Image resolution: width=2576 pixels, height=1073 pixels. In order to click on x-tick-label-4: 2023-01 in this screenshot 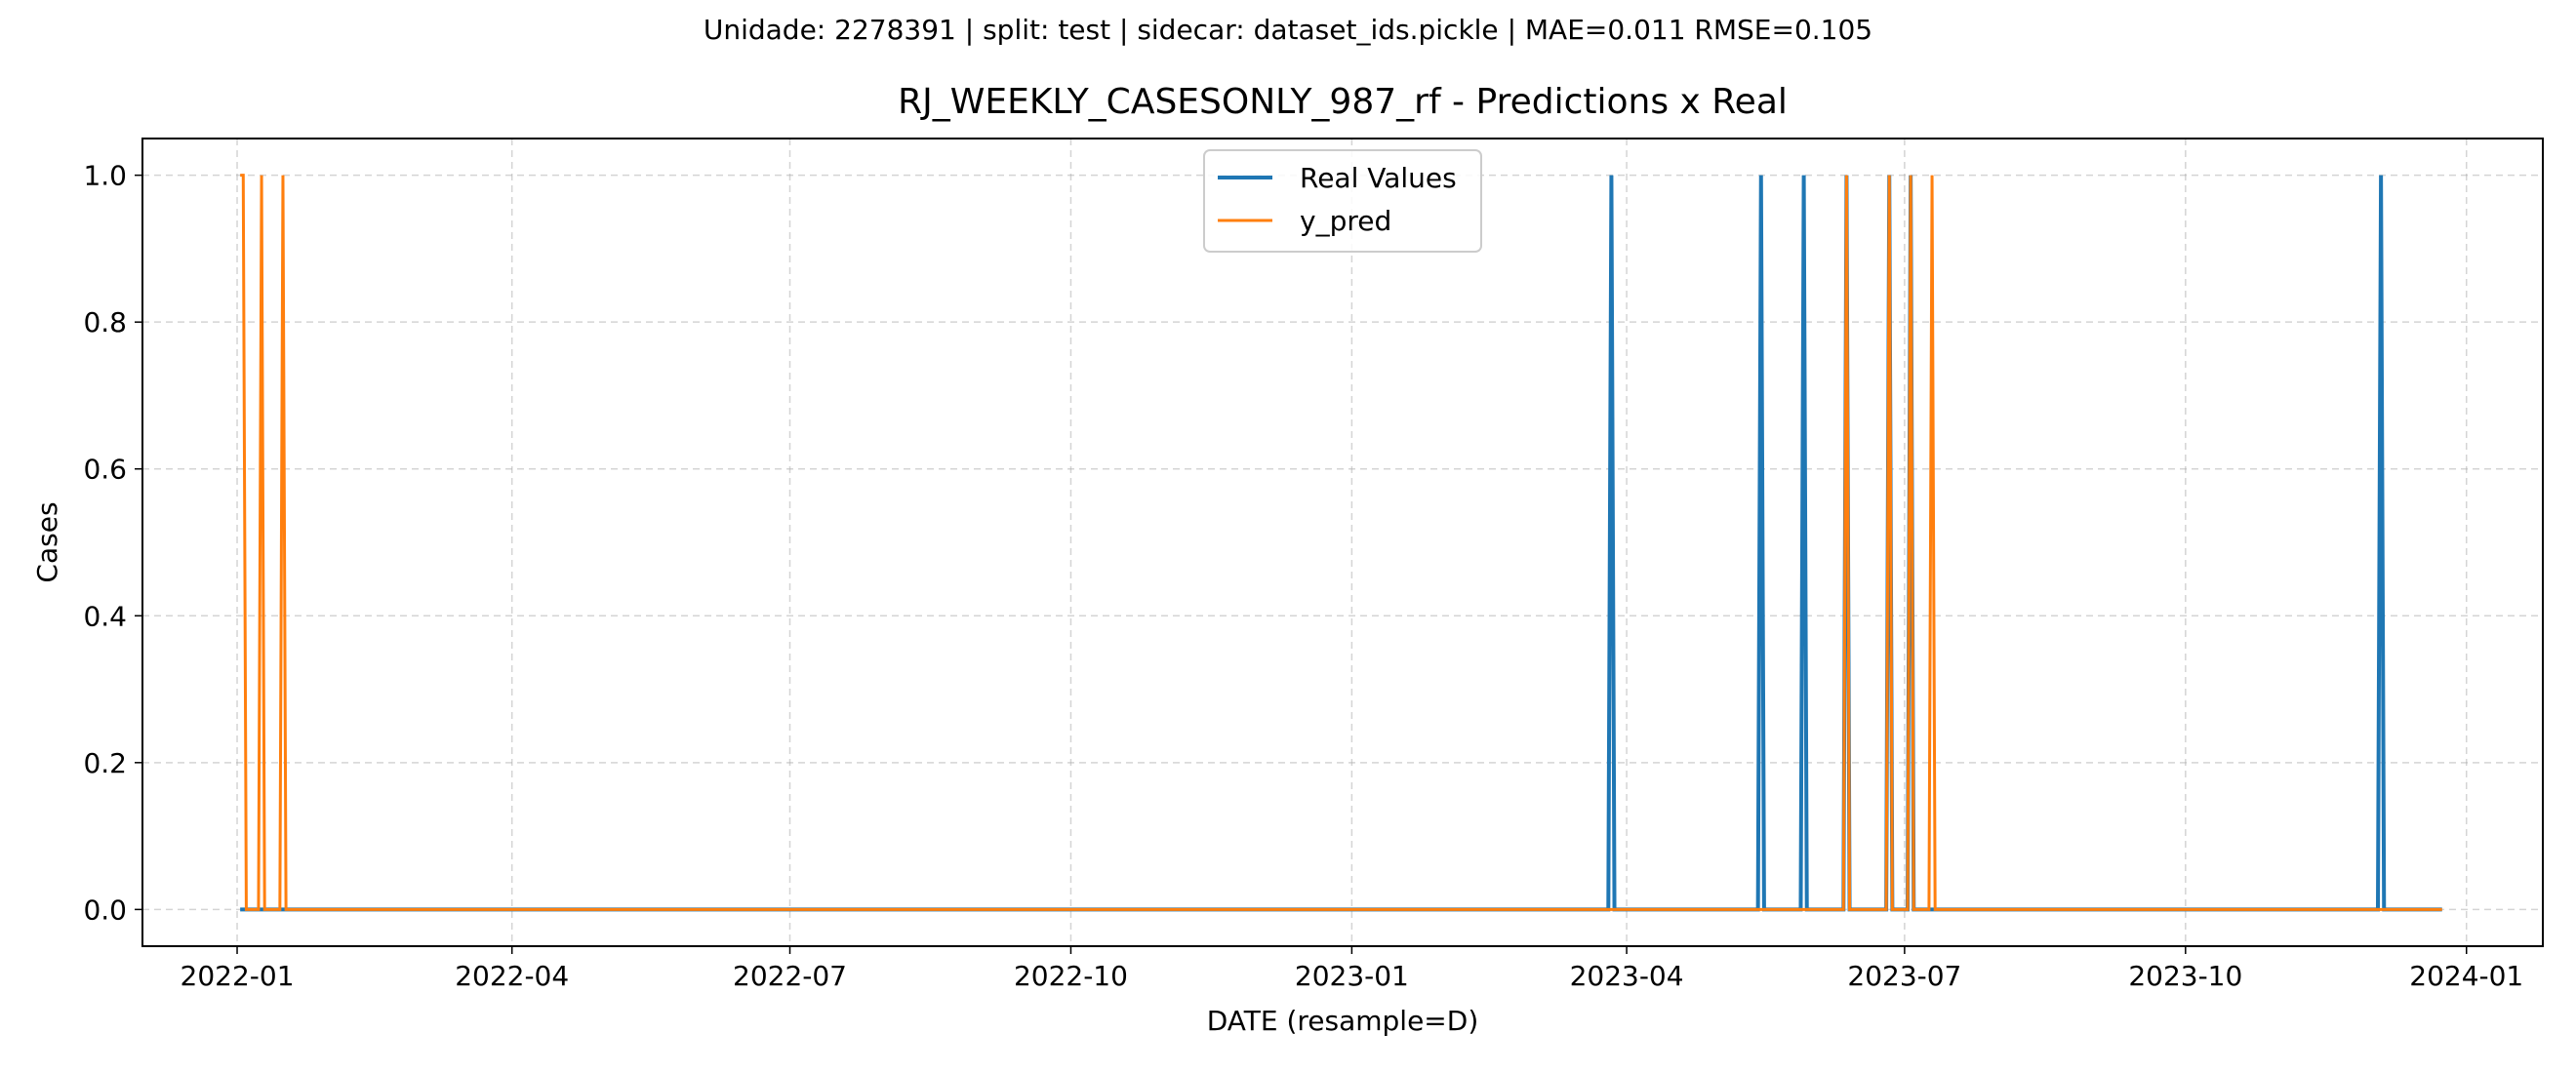, I will do `click(1352, 976)`.